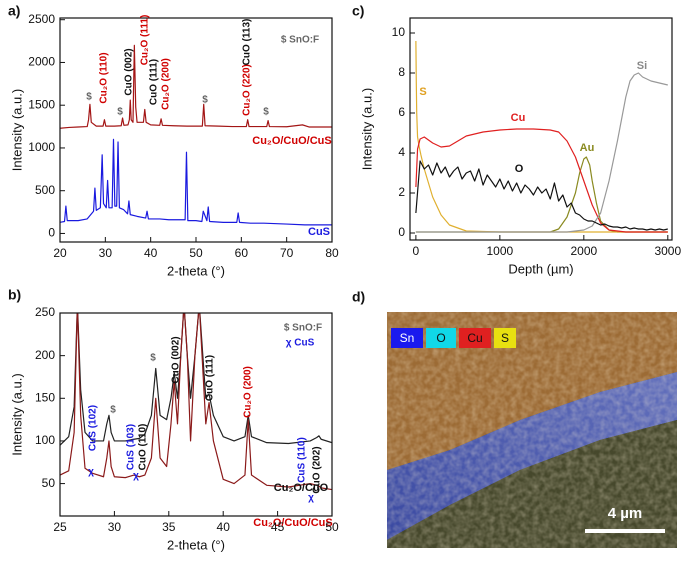 The height and width of the screenshot is (575, 685). Describe the element at coordinates (145, 40) in the screenshot. I see `annotation: Cu₂O (111)` at that location.